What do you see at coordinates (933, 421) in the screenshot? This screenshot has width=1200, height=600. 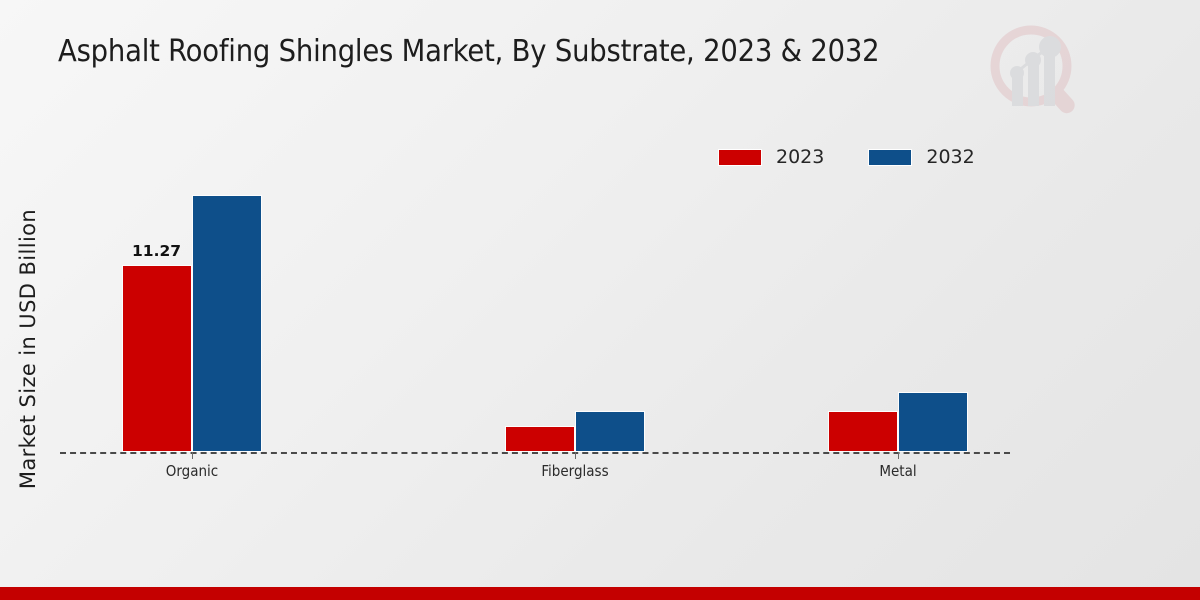 I see `bar-2032-metal` at bounding box center [933, 421].